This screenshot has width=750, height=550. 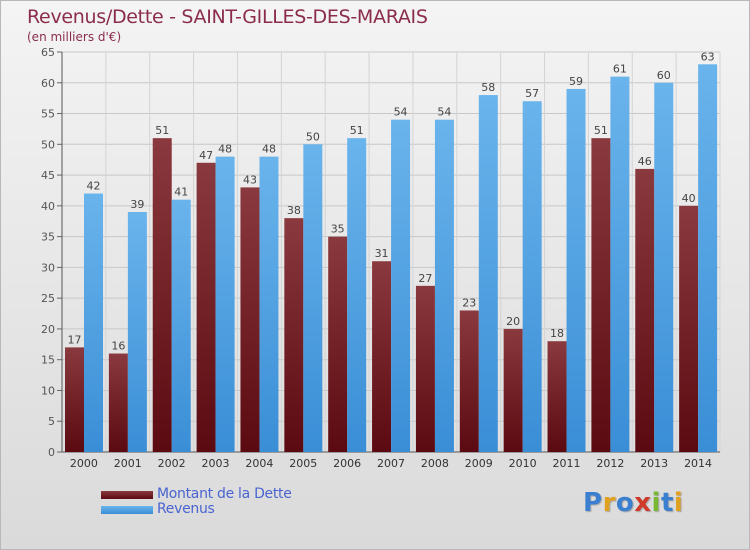 I want to click on value-label-dette: 31, so click(x=382, y=253).